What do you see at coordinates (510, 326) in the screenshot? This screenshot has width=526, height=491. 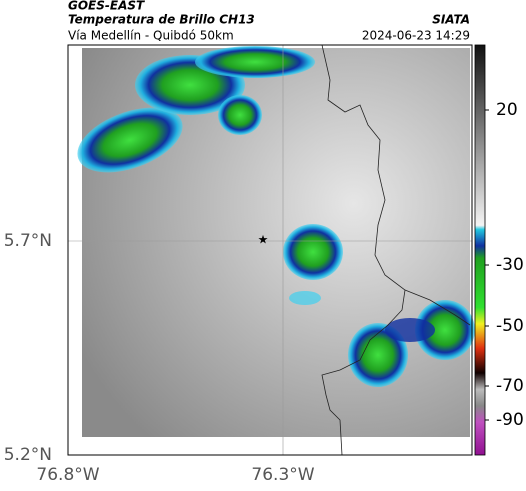 I see `colorbar-tick-label: -50` at bounding box center [510, 326].